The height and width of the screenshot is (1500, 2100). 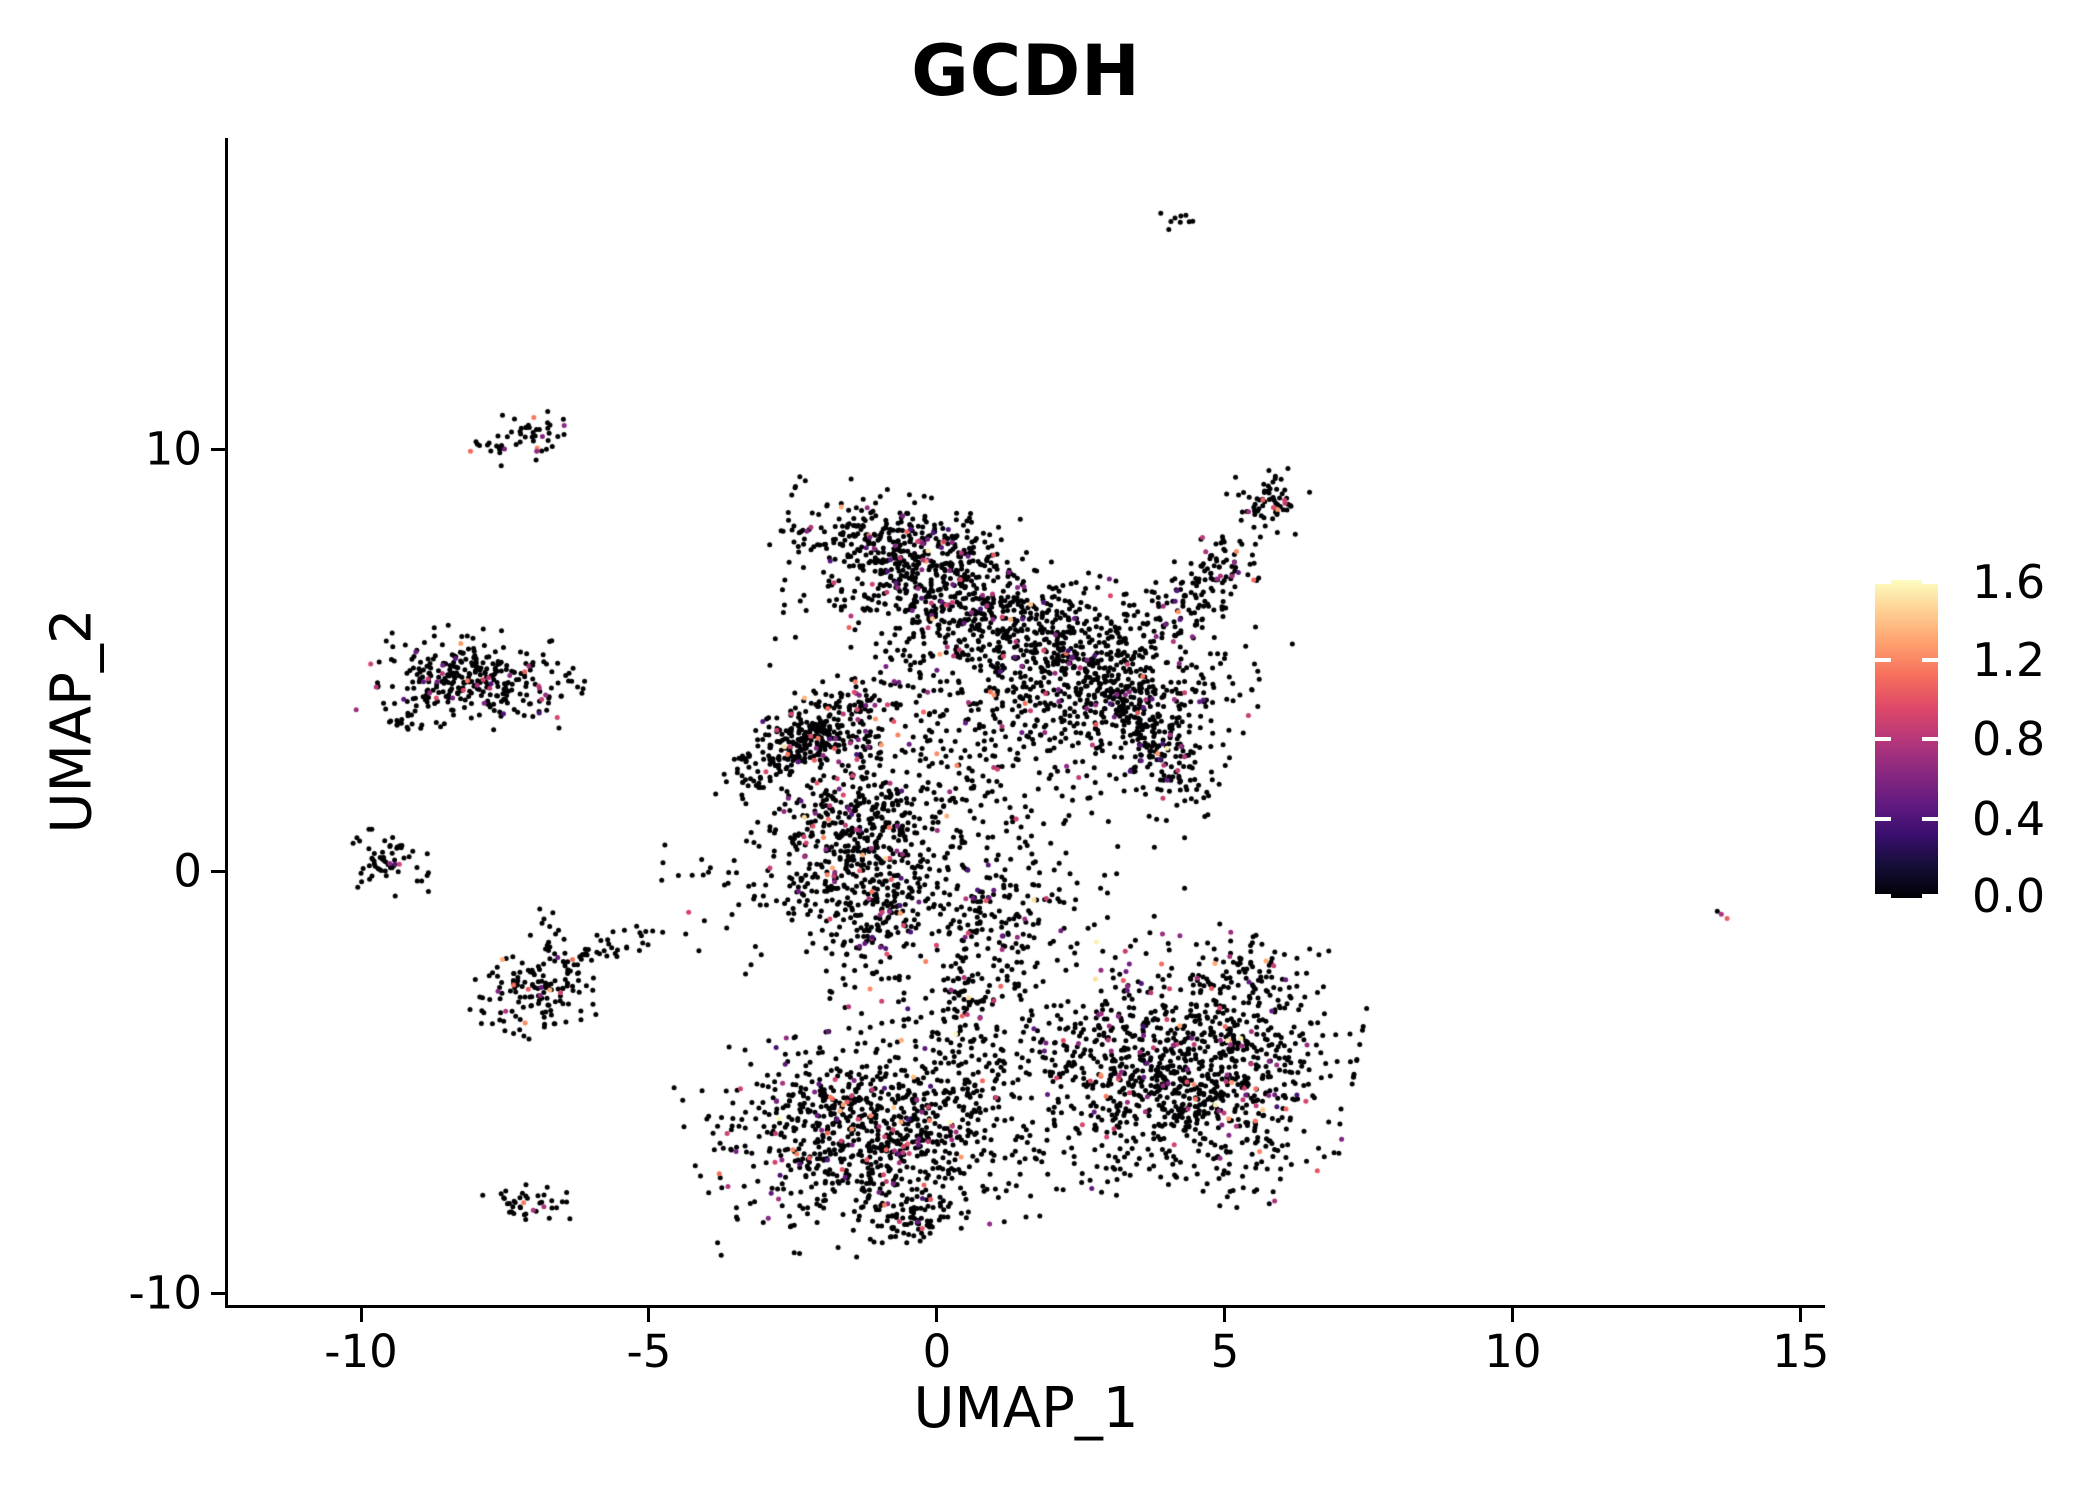 What do you see at coordinates (1225, 1351) in the screenshot?
I see `x-tick-label: 5` at bounding box center [1225, 1351].